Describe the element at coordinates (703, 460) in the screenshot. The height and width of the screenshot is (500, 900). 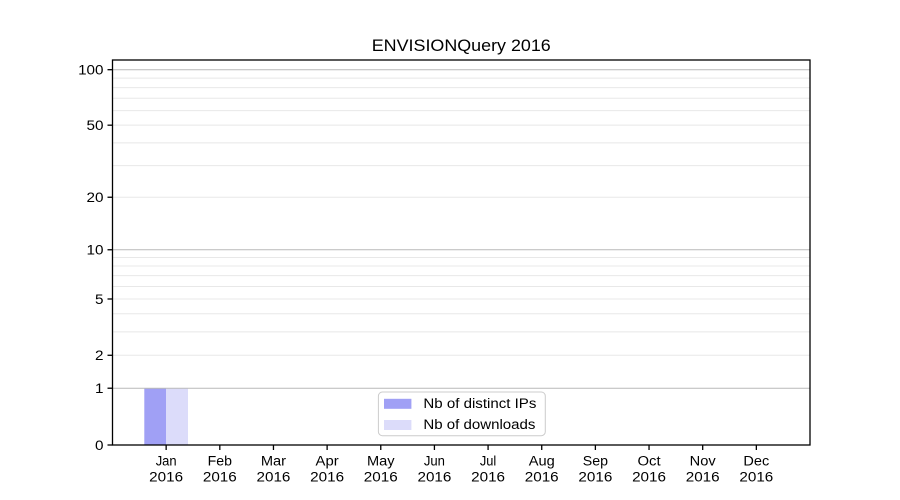
I see `svg-text: Nov` at that location.